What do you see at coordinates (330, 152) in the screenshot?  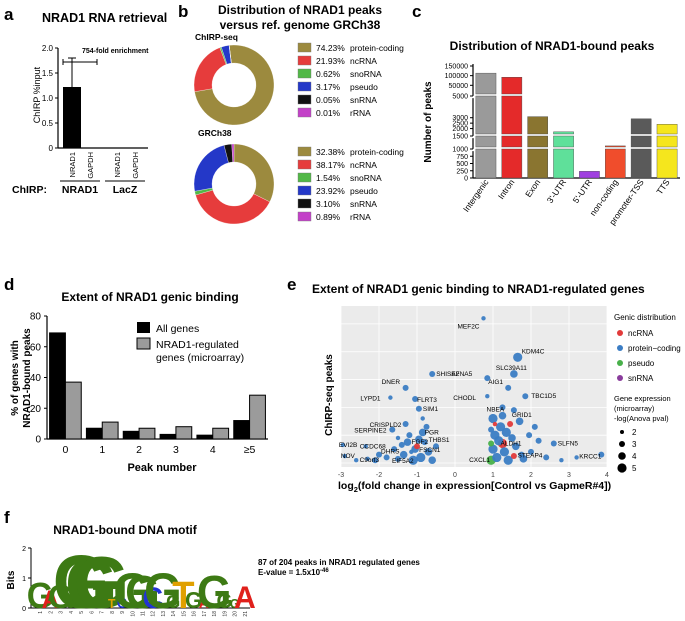 I see `b2-legend-value: 32.38%` at bounding box center [330, 152].